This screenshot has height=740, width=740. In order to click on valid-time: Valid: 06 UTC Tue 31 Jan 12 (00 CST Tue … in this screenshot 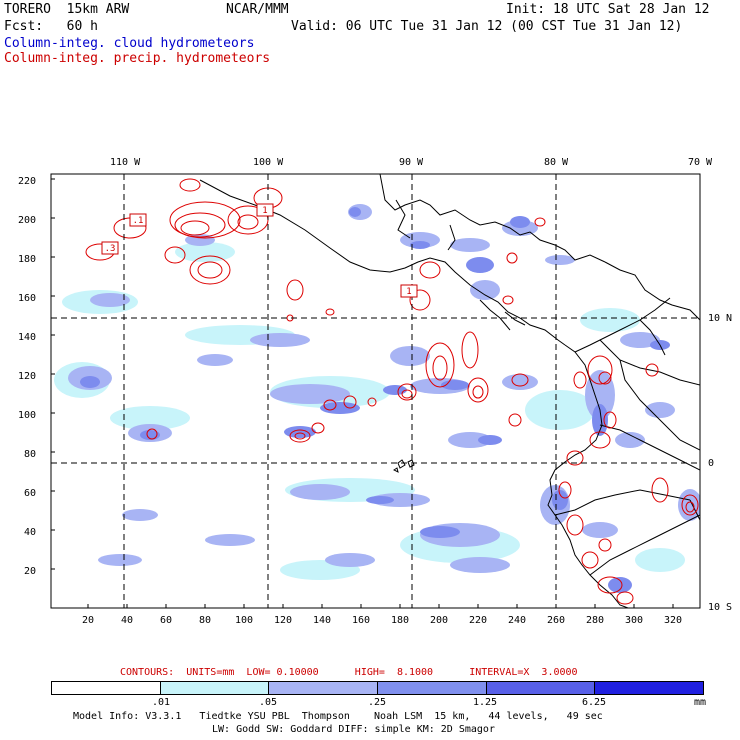, I will do `click(487, 26)`.